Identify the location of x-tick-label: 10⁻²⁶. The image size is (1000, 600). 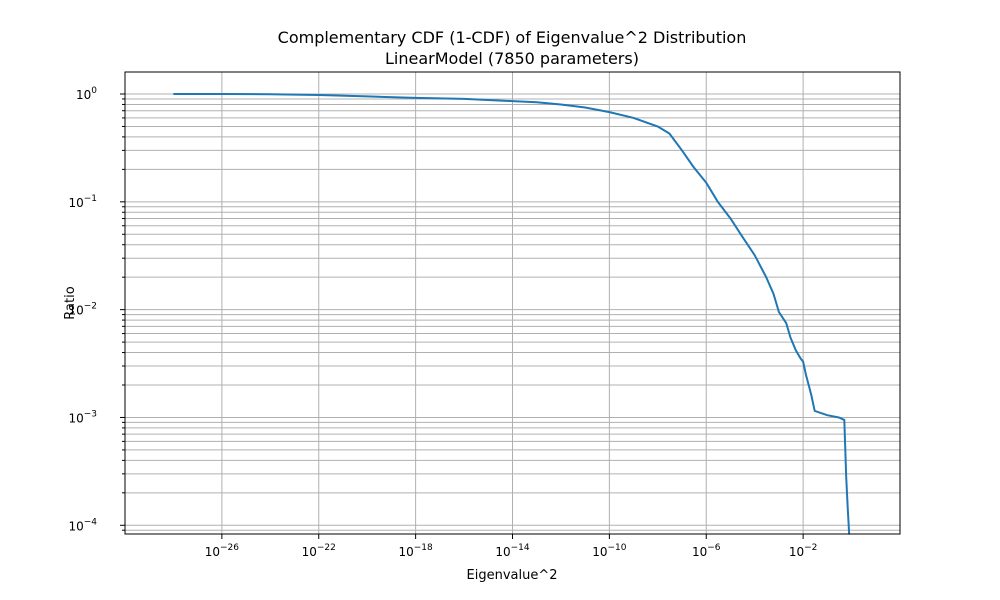
(222, 551).